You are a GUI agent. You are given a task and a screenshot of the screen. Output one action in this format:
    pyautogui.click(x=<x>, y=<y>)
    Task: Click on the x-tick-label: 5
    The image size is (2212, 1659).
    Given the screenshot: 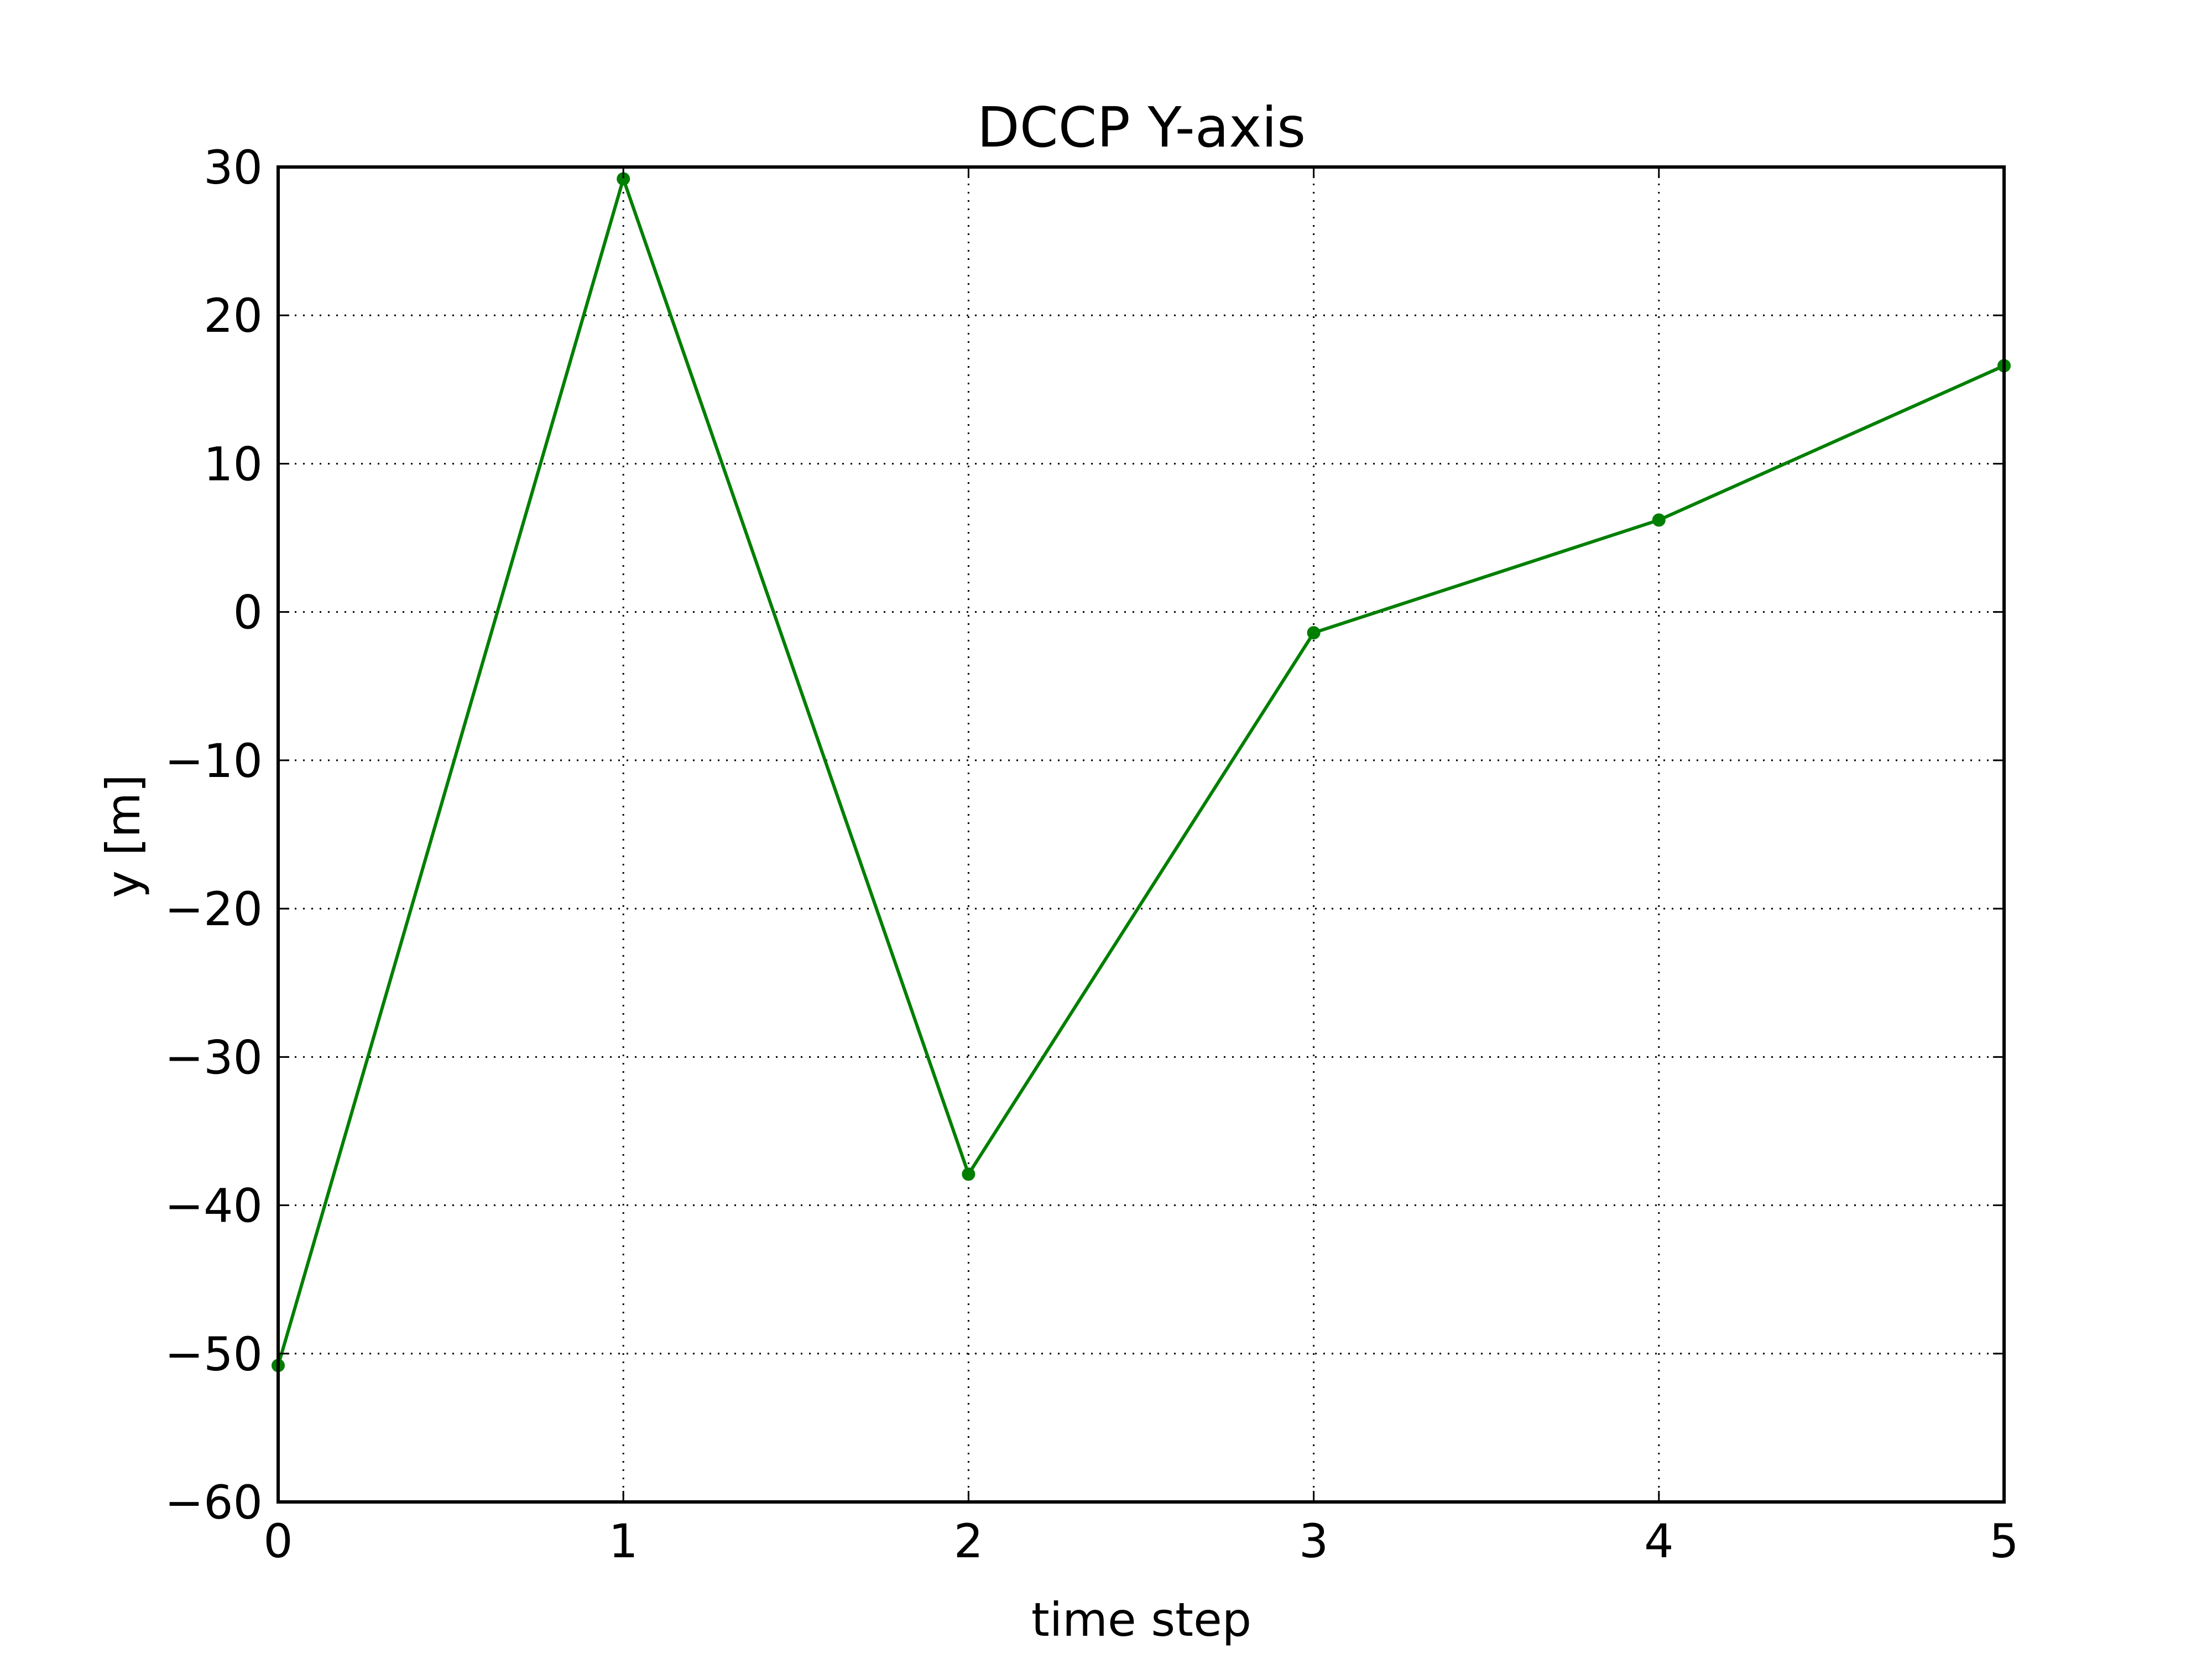 What is the action you would take?
    pyautogui.click(x=2004, y=1541)
    